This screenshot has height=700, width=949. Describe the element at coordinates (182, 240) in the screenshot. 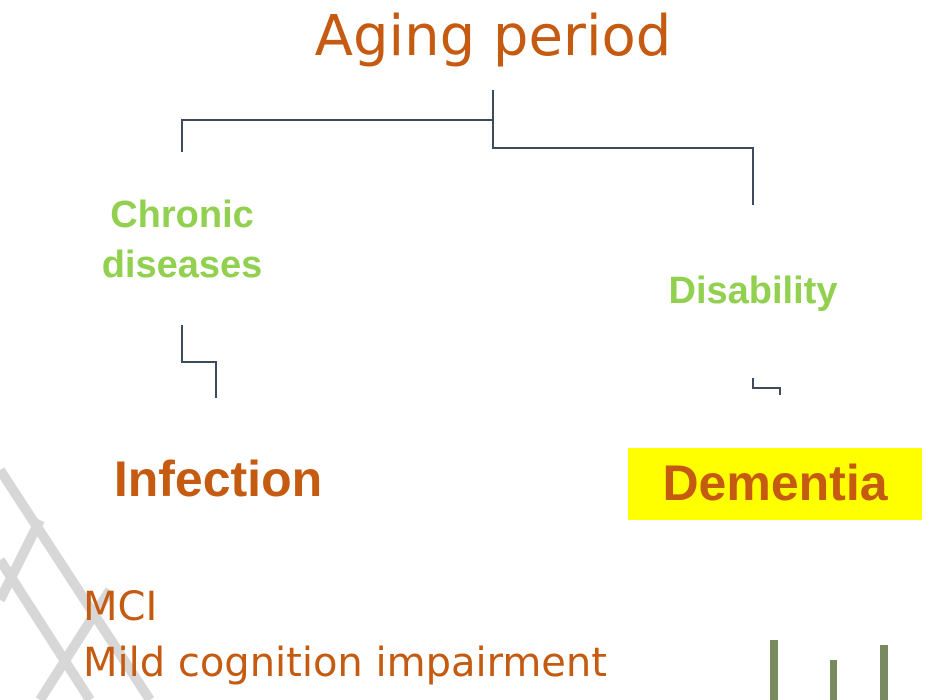

I see `node-label: Chronic diseases` at that location.